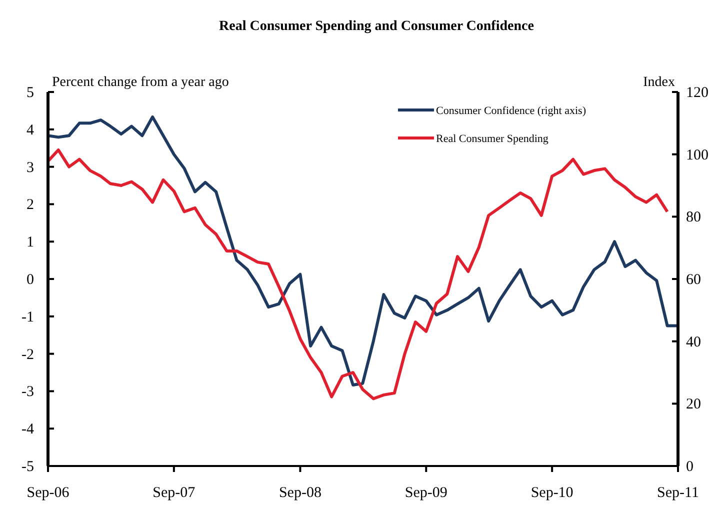  Describe the element at coordinates (28, 317) in the screenshot. I see `y-tick-label: -1` at that location.